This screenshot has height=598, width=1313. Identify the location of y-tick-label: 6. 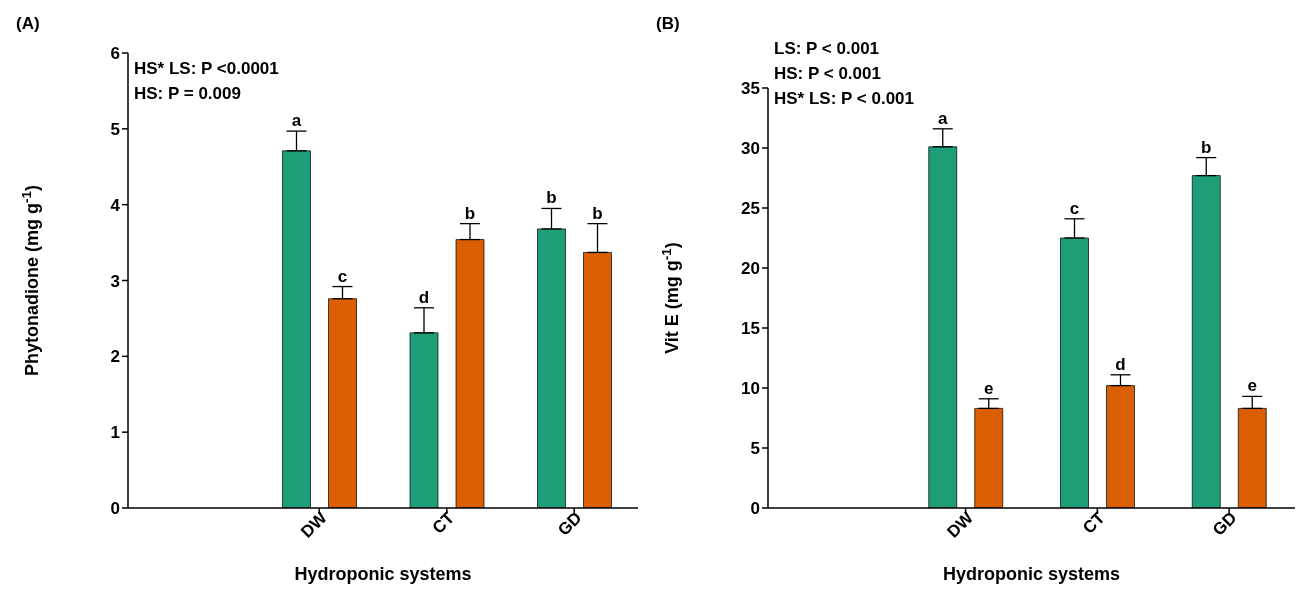
(115, 54).